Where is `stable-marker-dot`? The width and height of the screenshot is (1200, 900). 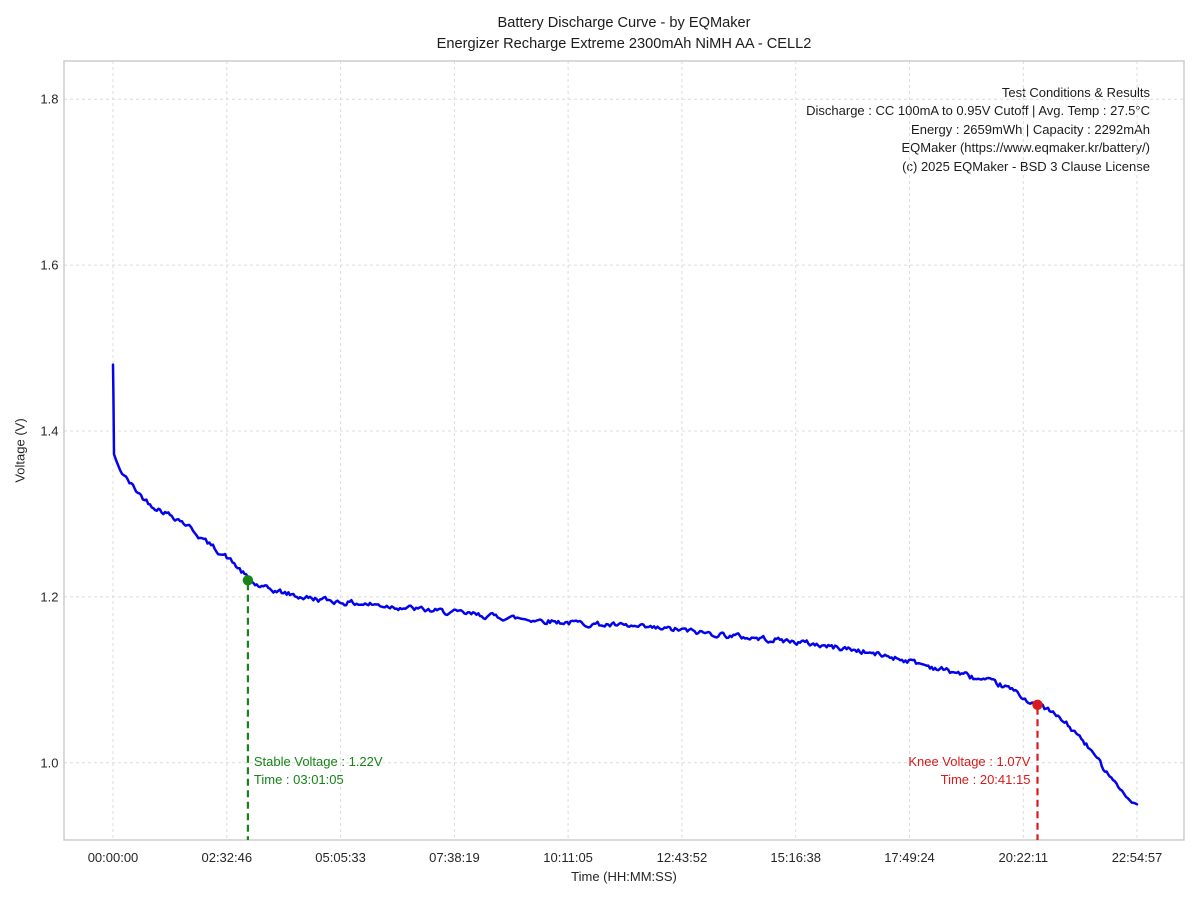
stable-marker-dot is located at coordinates (248, 580).